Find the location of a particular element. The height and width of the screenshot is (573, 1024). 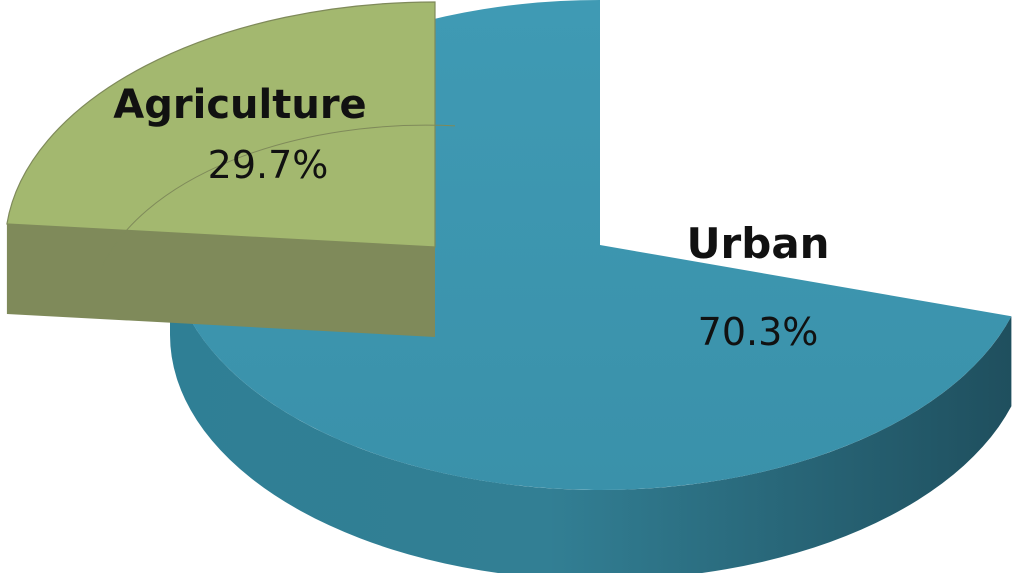

urban-value-label: 70.3% is located at coordinates (758, 332).